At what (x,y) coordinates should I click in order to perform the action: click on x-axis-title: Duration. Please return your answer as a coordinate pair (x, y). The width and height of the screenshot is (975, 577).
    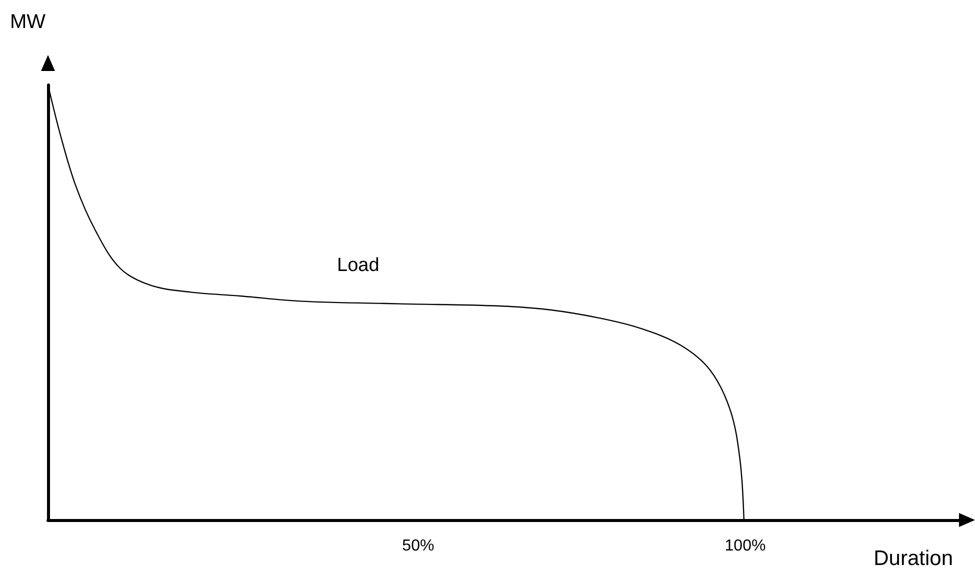
    Looking at the image, I should click on (914, 558).